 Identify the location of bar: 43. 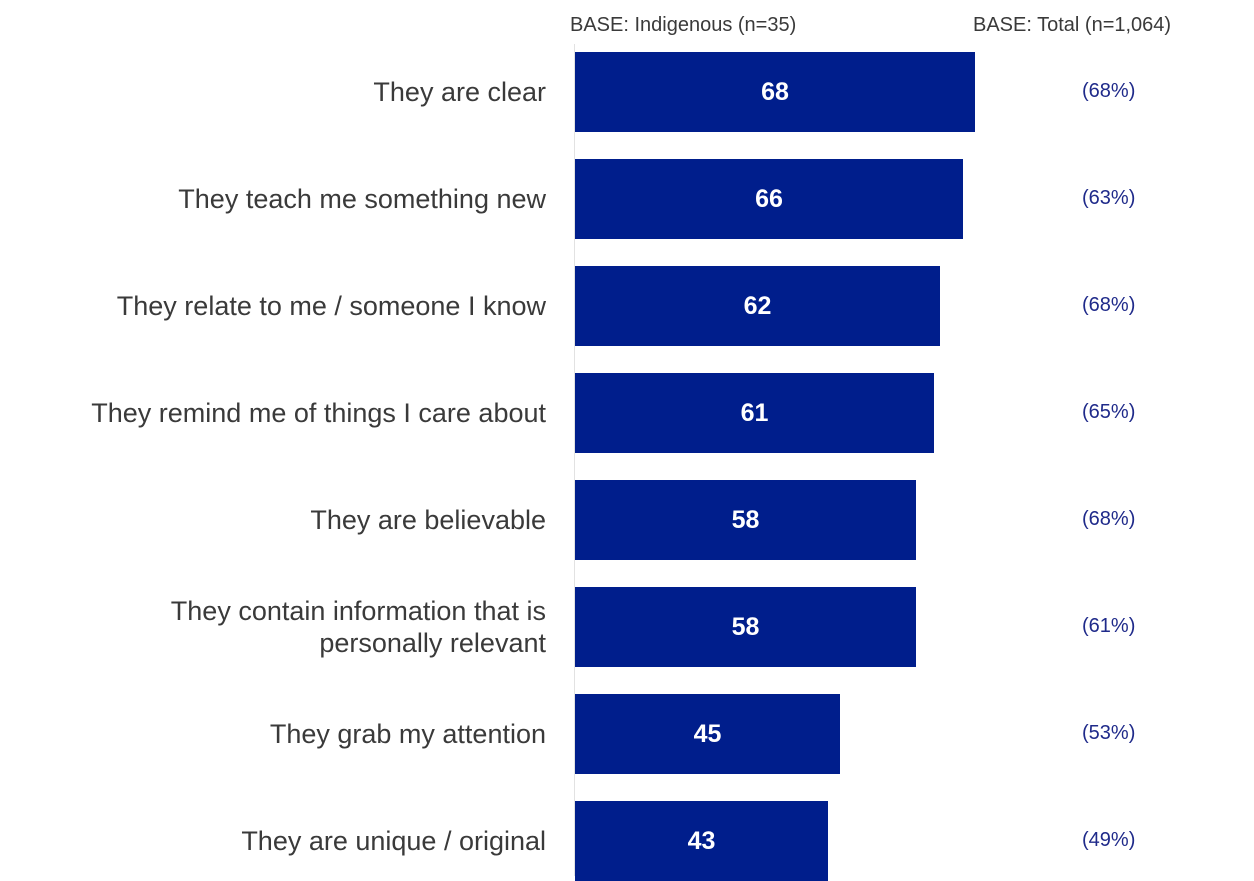
(701, 841).